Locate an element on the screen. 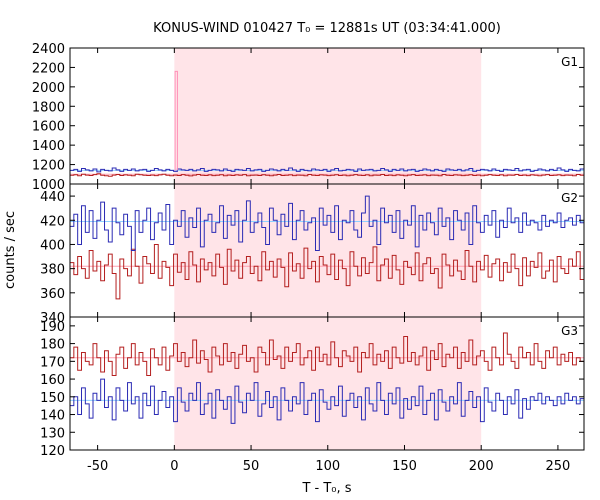  y-tick-label: 360 is located at coordinates (52, 294).